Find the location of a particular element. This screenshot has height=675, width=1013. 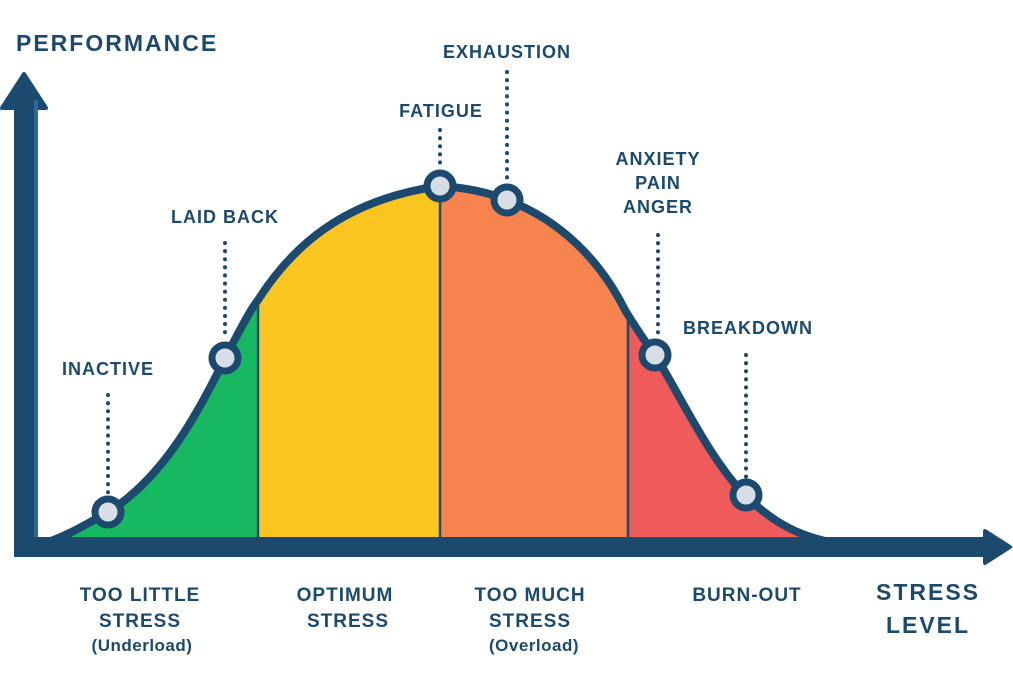

zone-optimum-line2: STRESS is located at coordinates (348, 621).